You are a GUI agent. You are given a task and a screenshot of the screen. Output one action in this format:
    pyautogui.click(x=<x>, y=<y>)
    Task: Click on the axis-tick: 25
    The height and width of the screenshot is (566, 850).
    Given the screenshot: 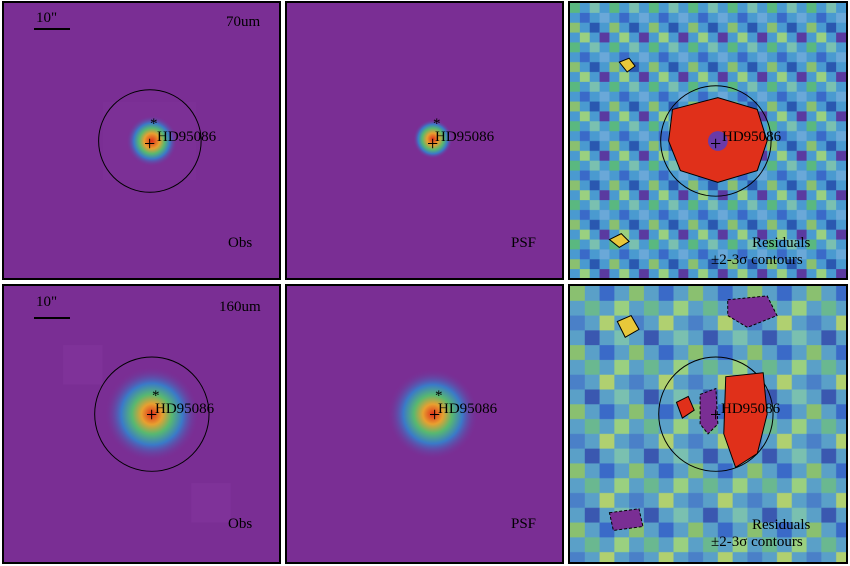 What is the action you would take?
    pyautogui.click(x=286, y=292)
    